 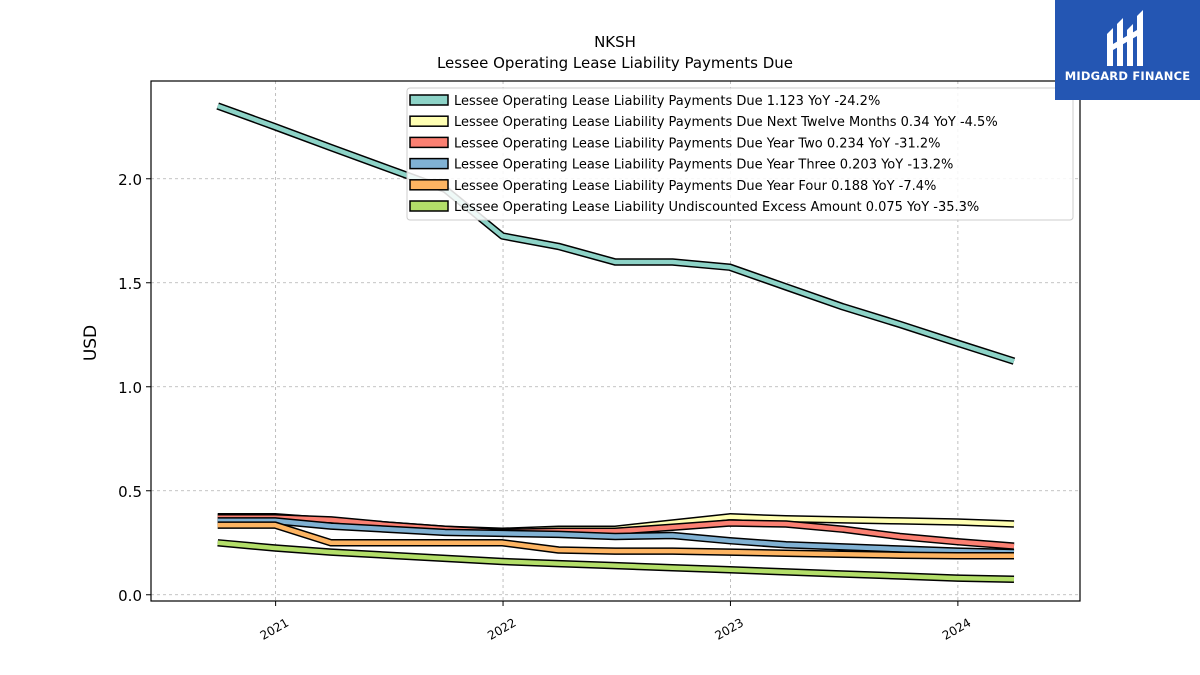 I want to click on y-axis-ticks: 0.0 0.5 1.0 1.5 2.0, so click(x=134, y=388).